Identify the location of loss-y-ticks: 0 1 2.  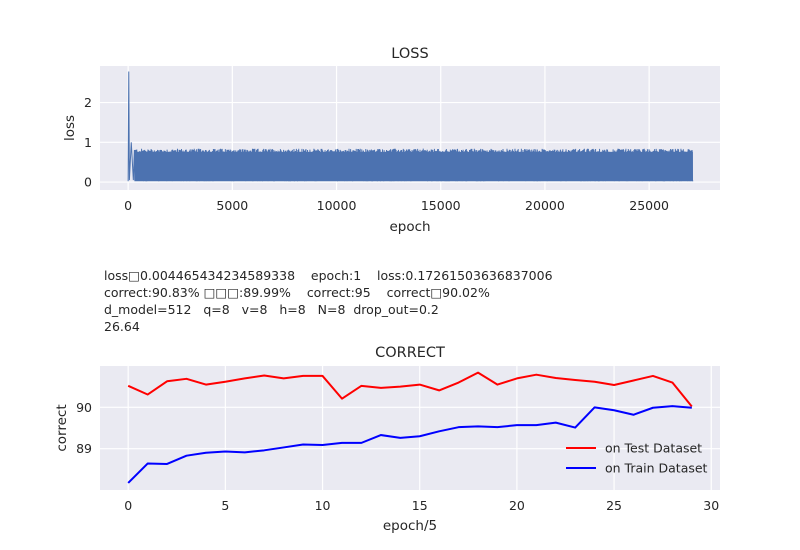
(88, 142).